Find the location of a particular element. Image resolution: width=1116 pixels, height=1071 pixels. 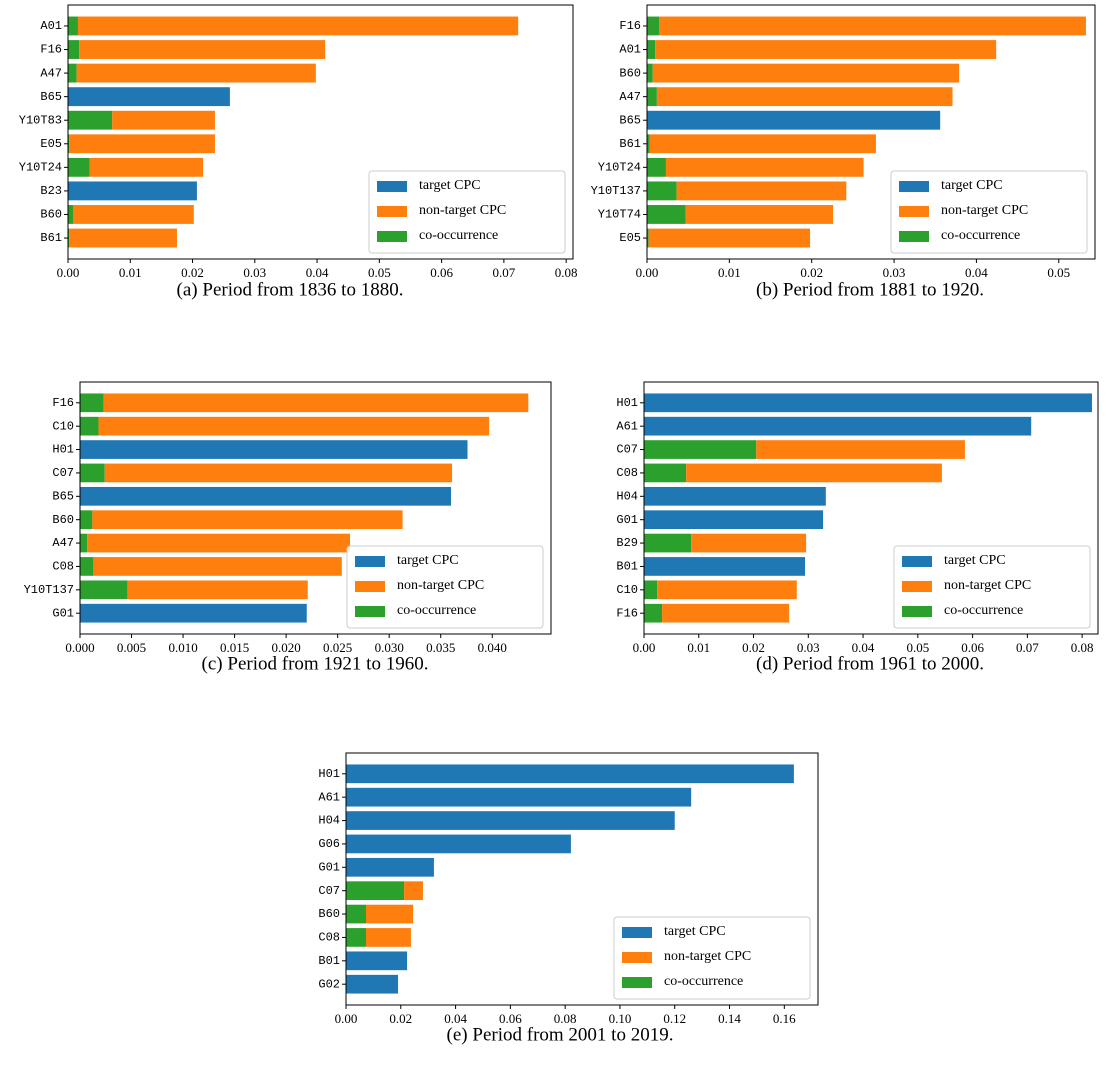

x-tick-label: 0.010 is located at coordinates (182, 647).